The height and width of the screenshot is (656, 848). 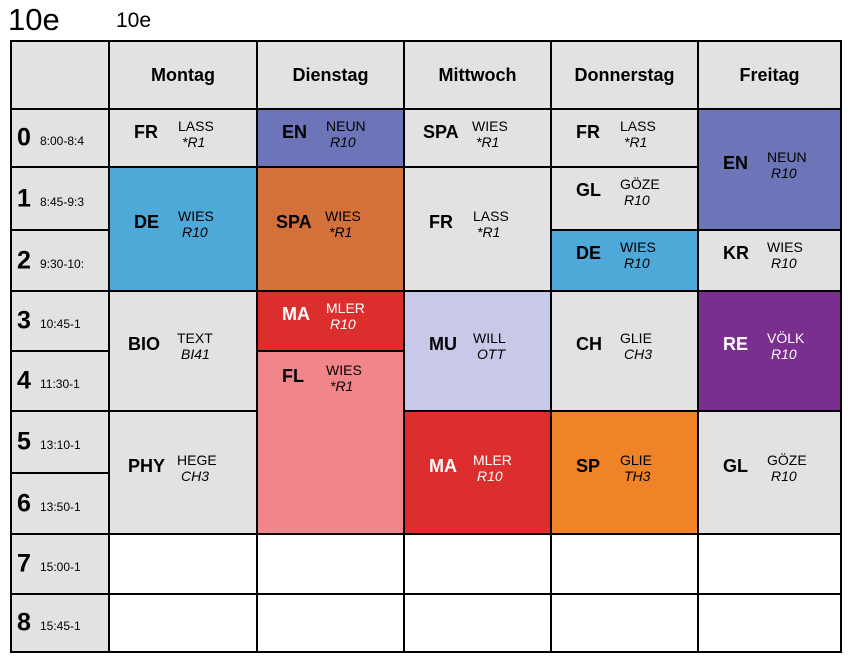 I want to click on lesson-cell: SP GLIE TH3, so click(x=625, y=473).